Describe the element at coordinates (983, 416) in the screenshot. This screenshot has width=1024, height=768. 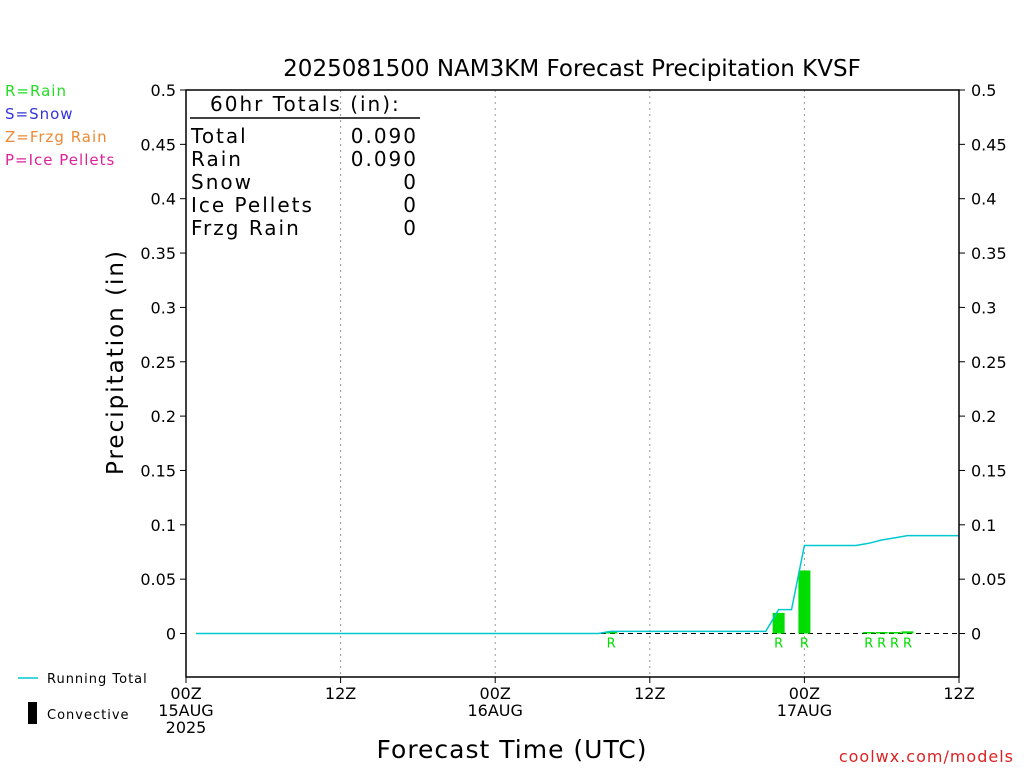
I see `y-right-tick-label: 0.2` at that location.